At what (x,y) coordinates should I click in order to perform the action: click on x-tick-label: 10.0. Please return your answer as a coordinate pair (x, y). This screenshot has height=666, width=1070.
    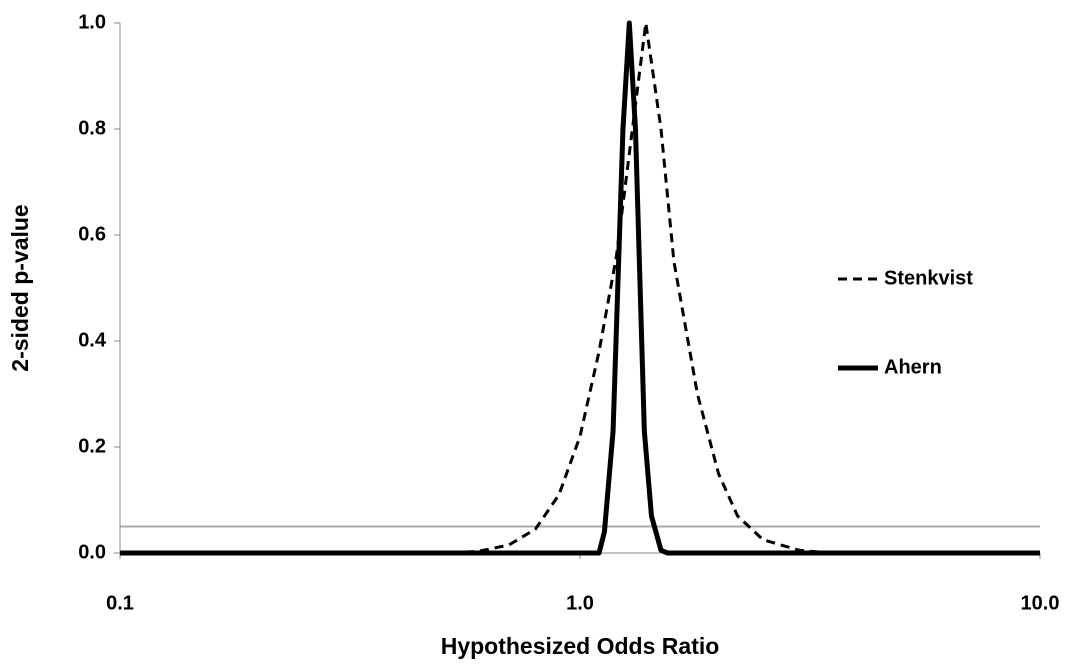
    Looking at the image, I should click on (1040, 603).